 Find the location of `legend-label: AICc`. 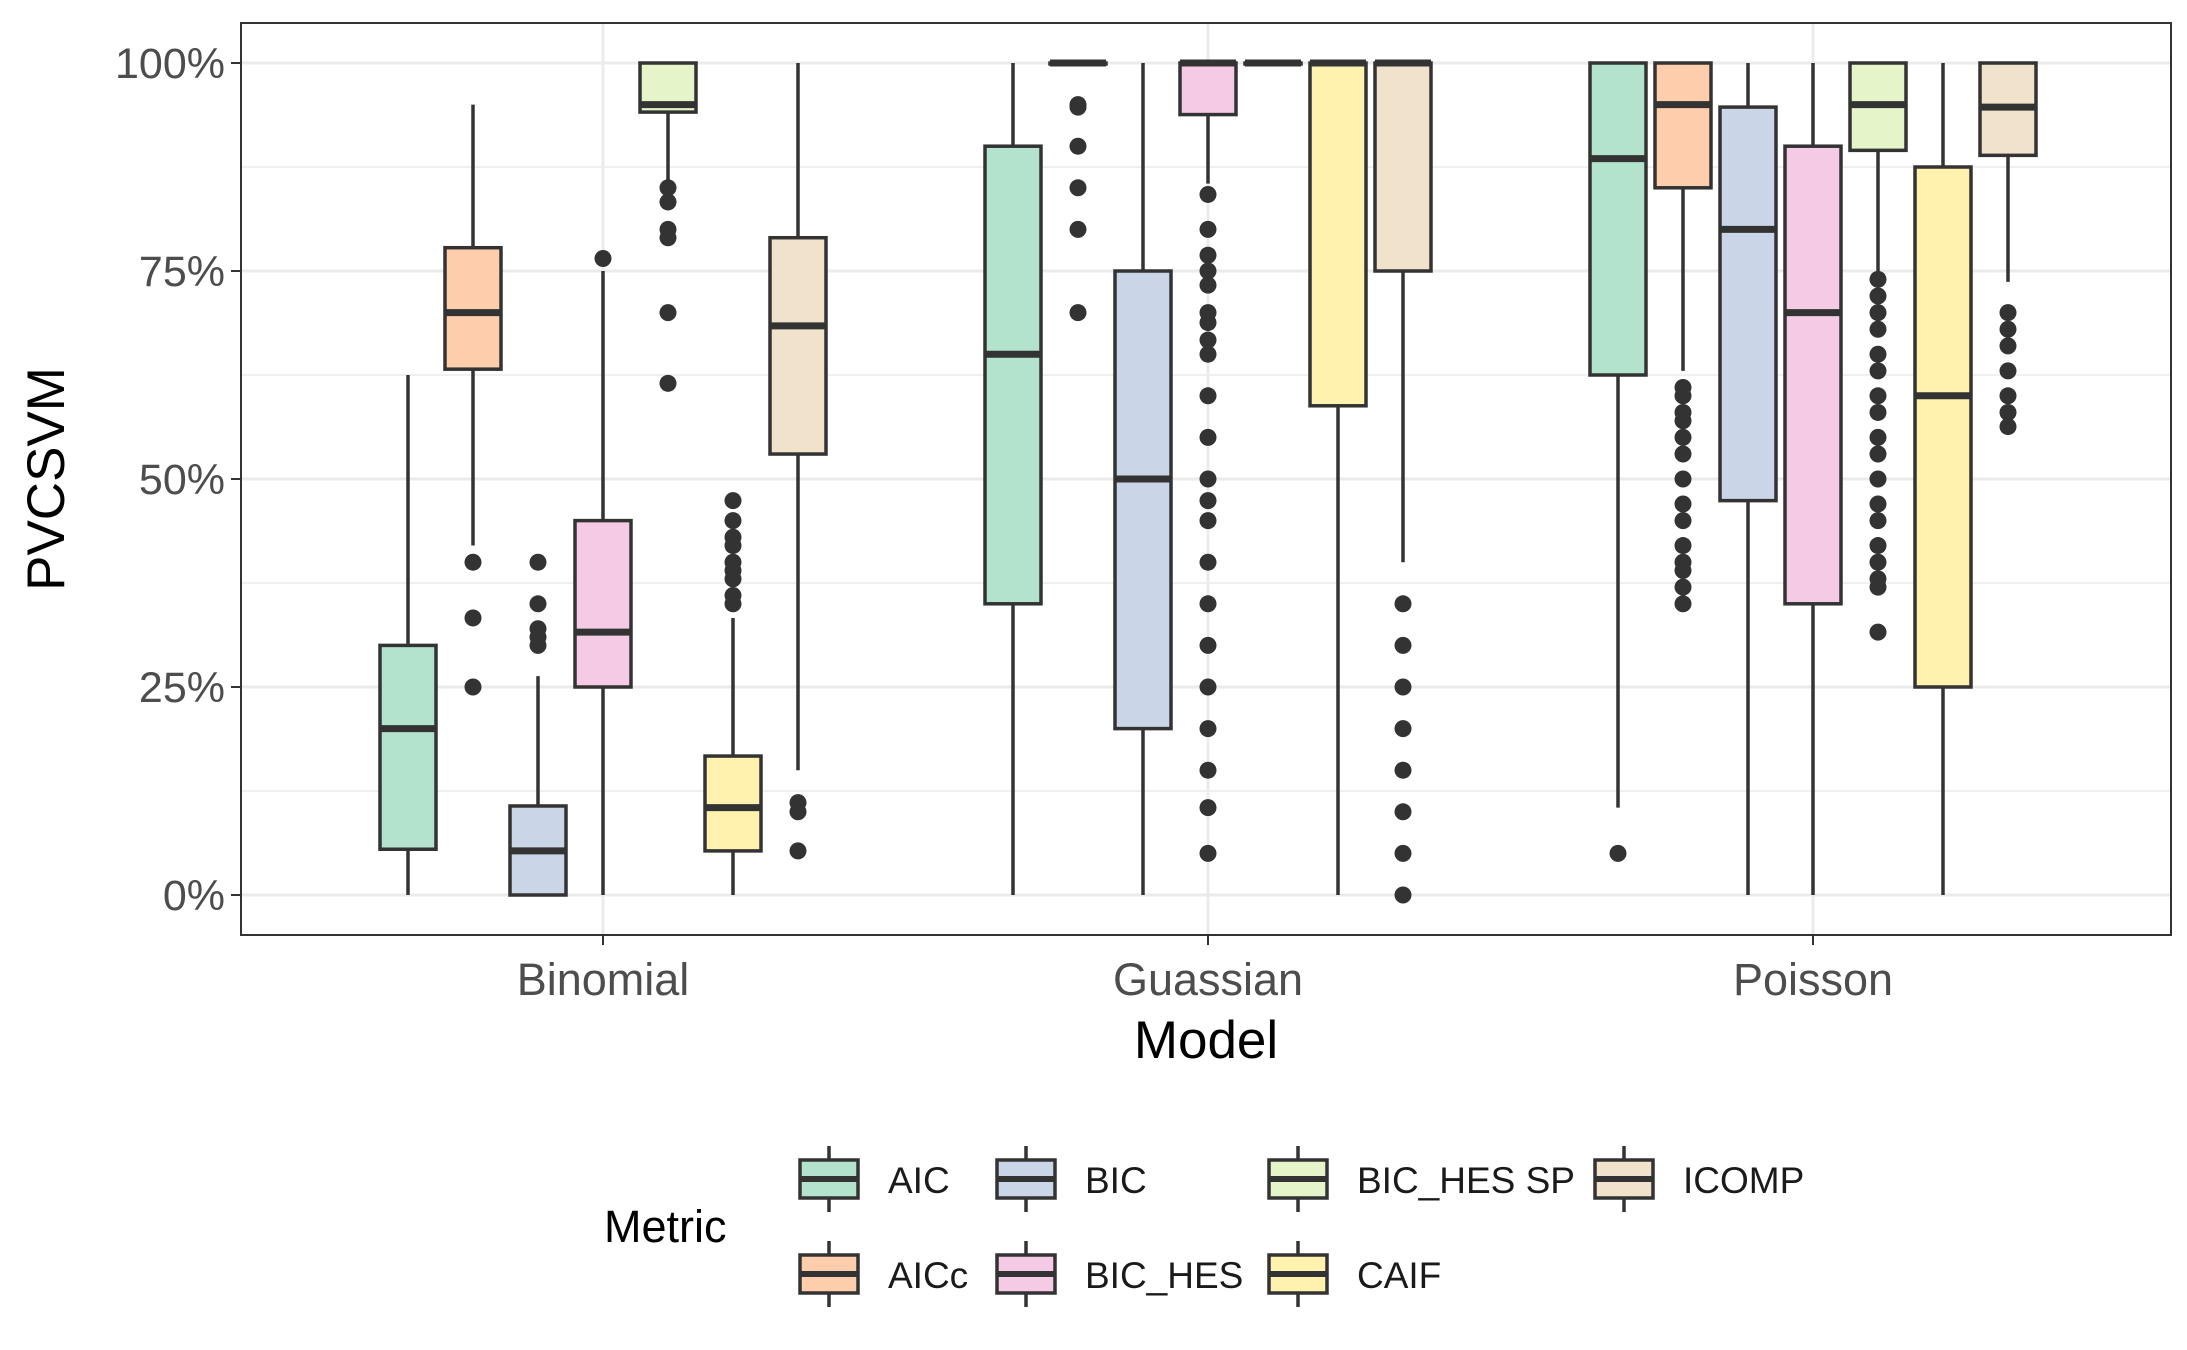

legend-label: AICc is located at coordinates (928, 1275).